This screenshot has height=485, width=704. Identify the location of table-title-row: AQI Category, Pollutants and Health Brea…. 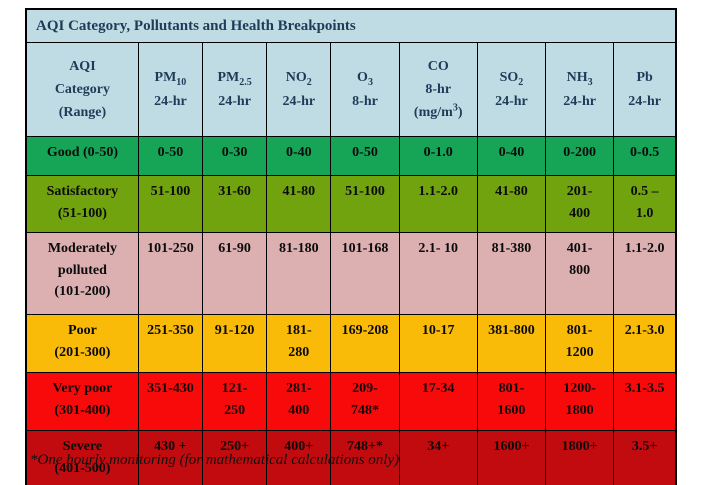
(351, 25).